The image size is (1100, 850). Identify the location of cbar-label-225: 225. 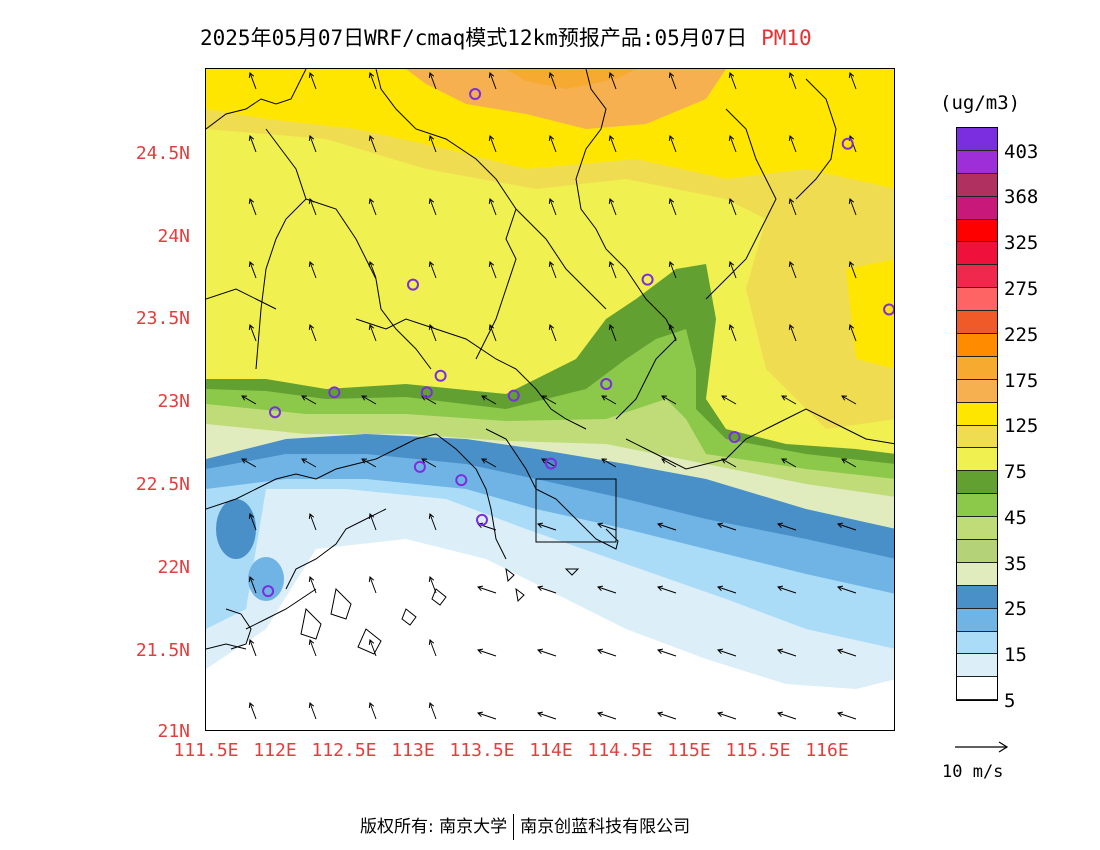
(1021, 335).